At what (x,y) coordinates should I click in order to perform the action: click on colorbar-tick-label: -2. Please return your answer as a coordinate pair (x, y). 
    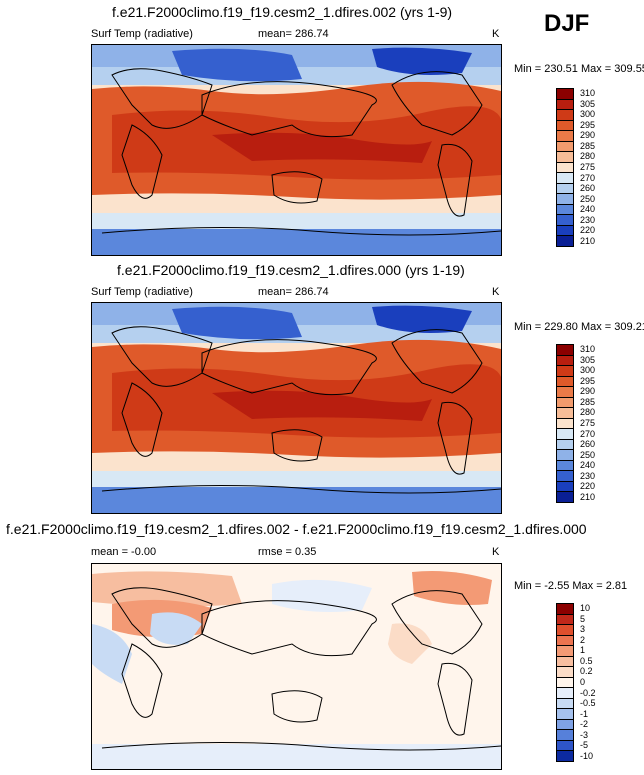
    Looking at the image, I should click on (584, 724).